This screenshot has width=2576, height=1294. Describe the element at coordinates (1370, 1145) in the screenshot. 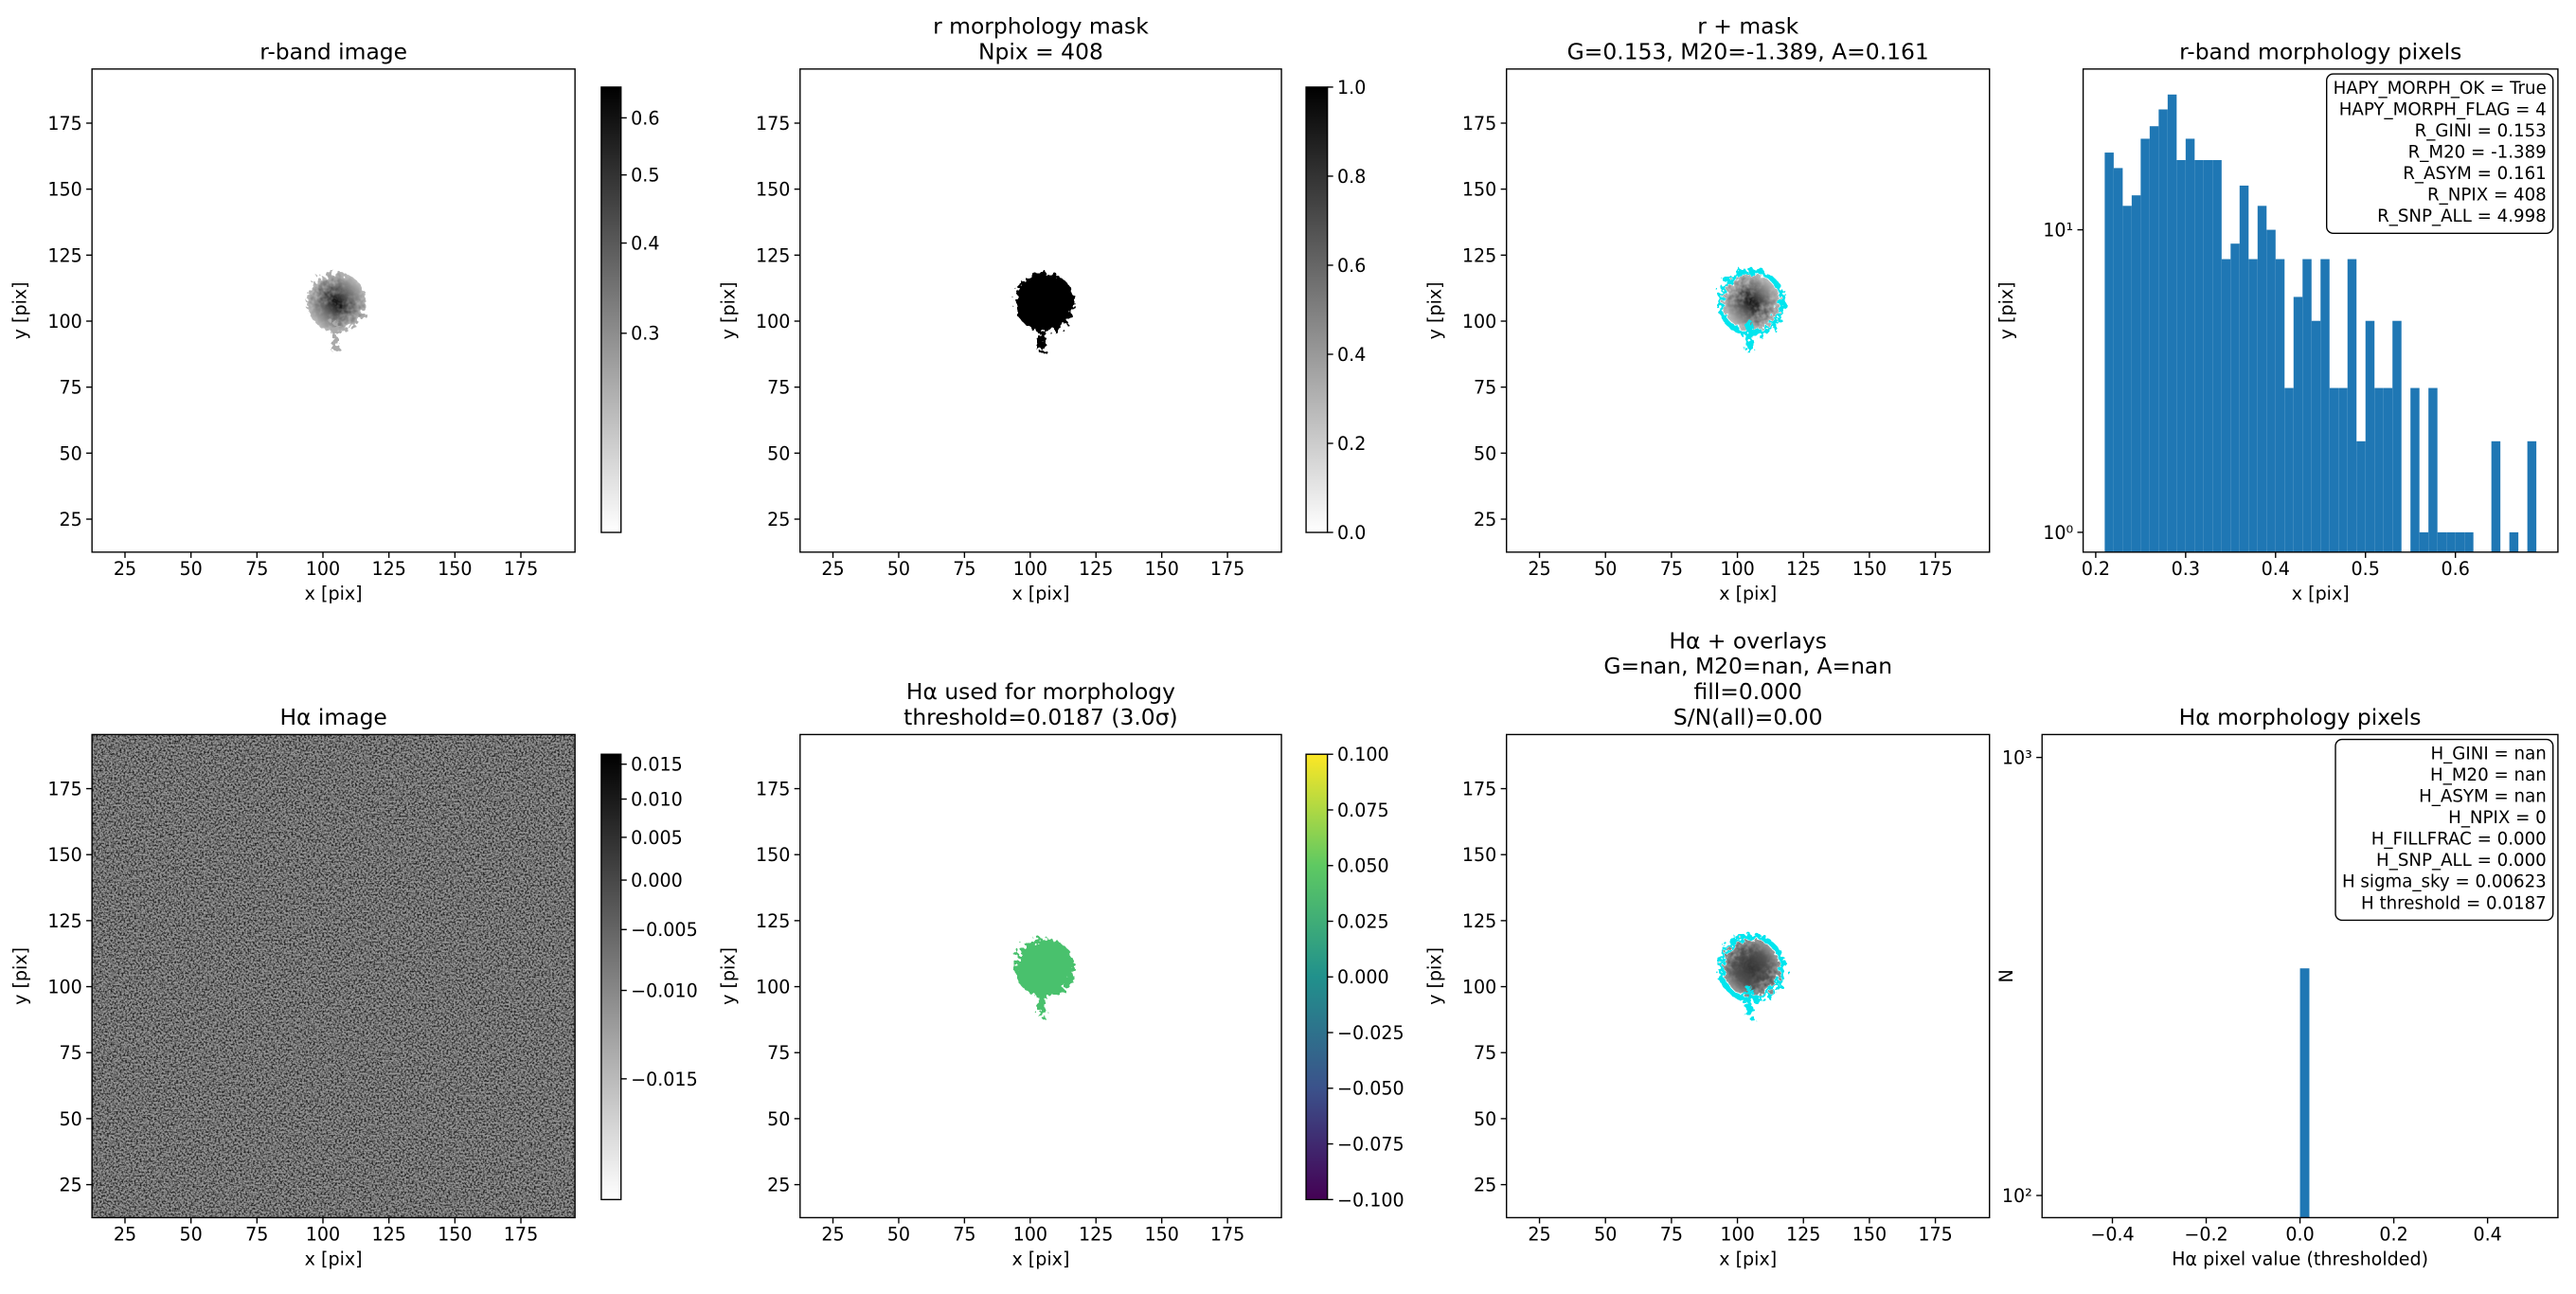

I see `colorbar-tick-label: −0.075` at that location.